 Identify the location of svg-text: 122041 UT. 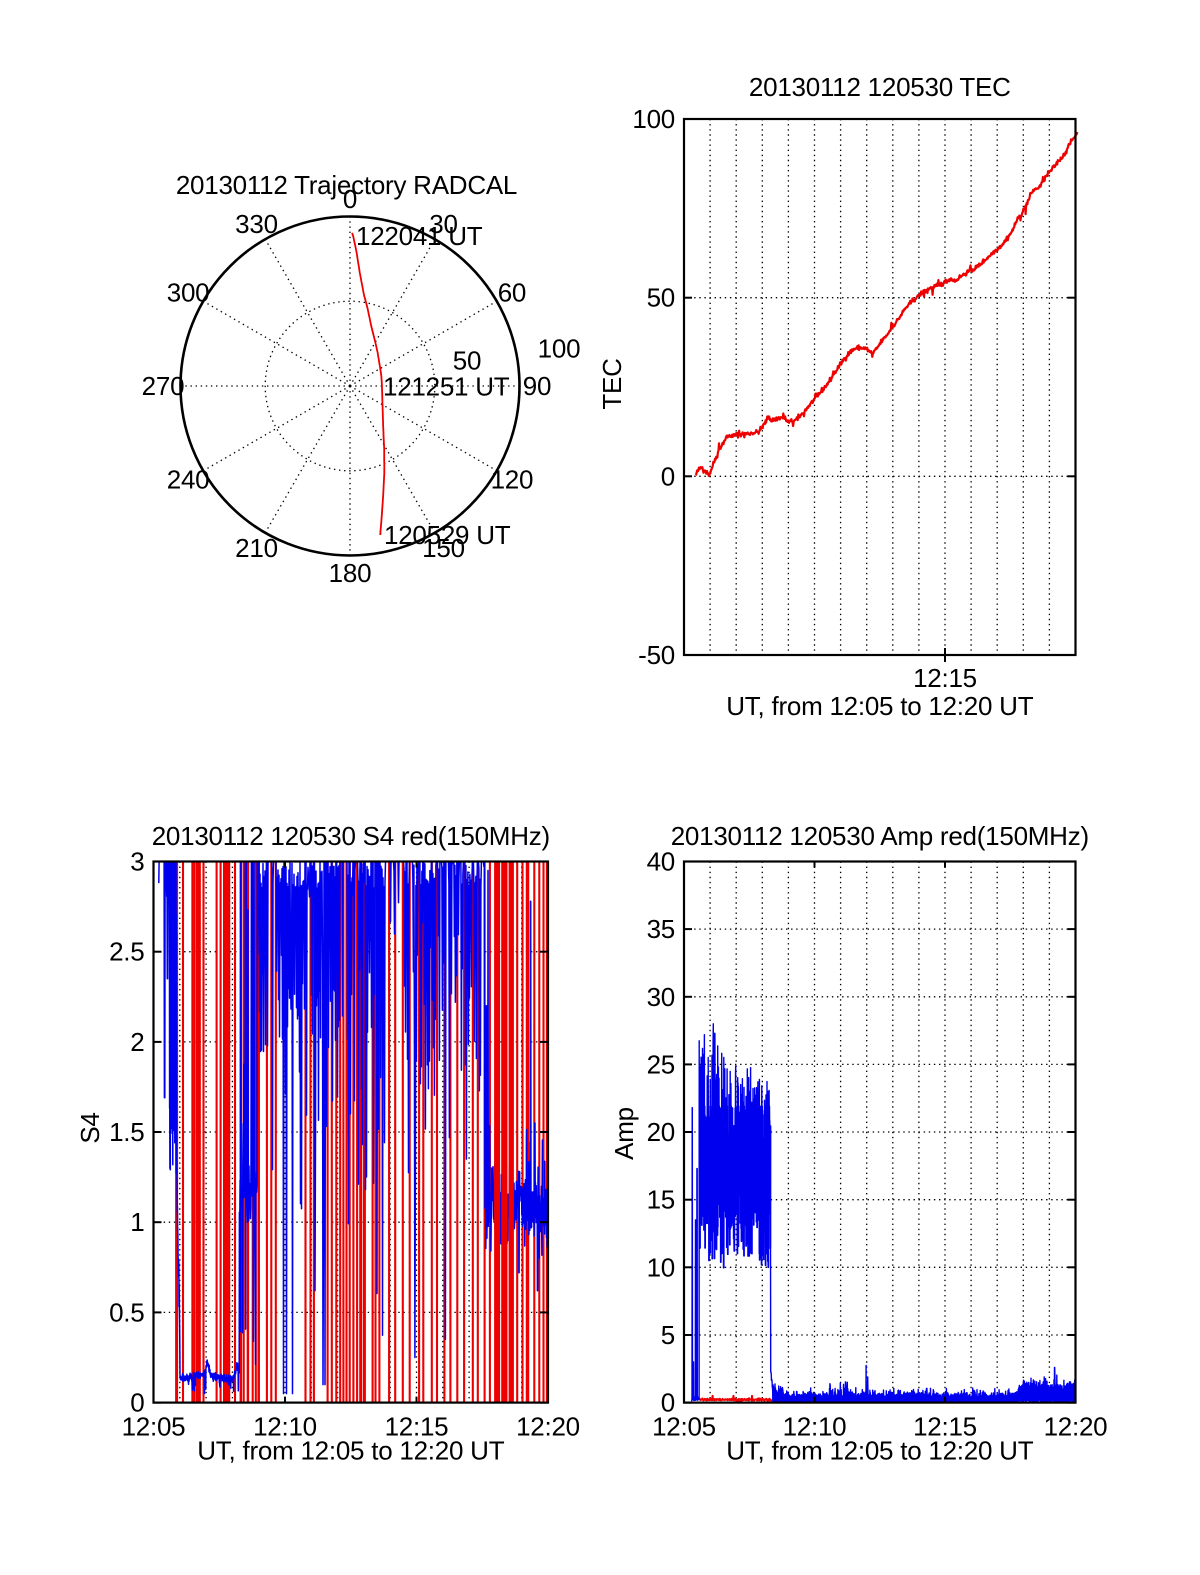
(419, 236).